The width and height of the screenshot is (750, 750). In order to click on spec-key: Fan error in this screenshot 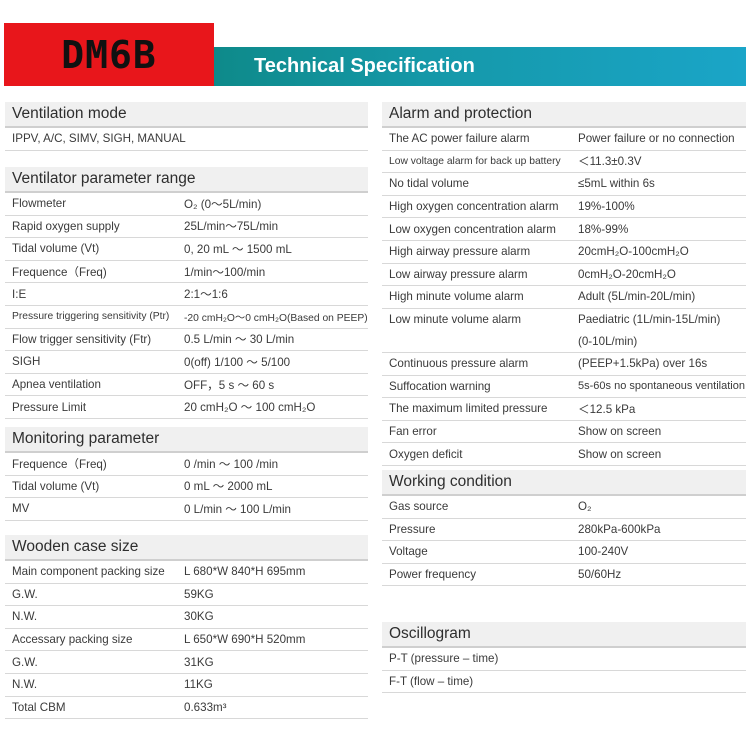, I will do `click(413, 432)`.